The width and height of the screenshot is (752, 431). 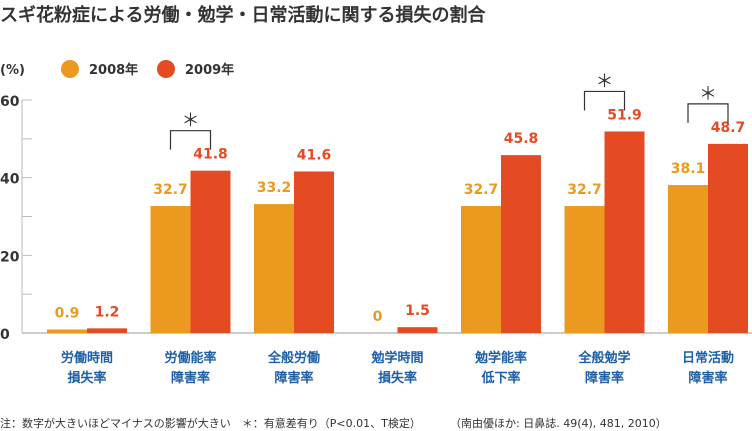 What do you see at coordinates (10, 102) in the screenshot?
I see `y-tick-label: 60` at bounding box center [10, 102].